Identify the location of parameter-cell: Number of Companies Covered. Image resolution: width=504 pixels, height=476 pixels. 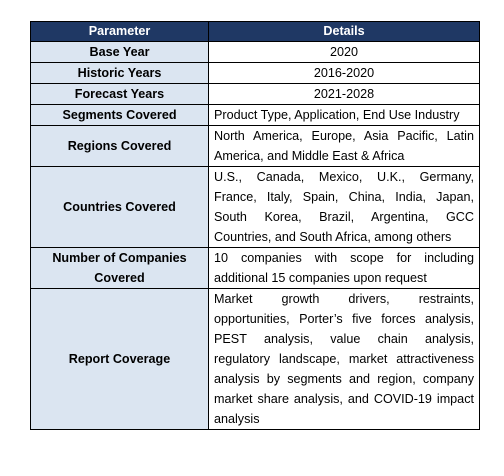
(119, 268).